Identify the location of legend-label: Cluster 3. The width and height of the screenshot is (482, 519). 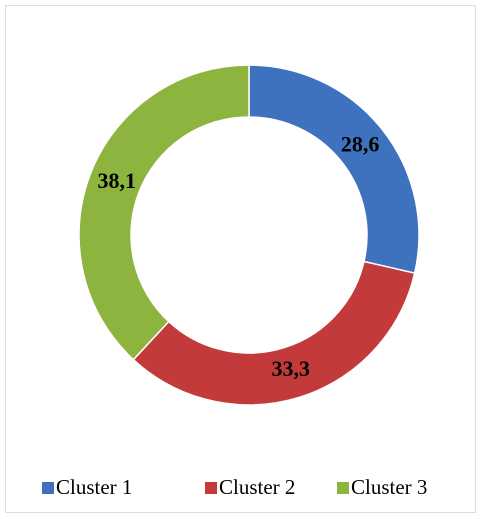
(389, 487).